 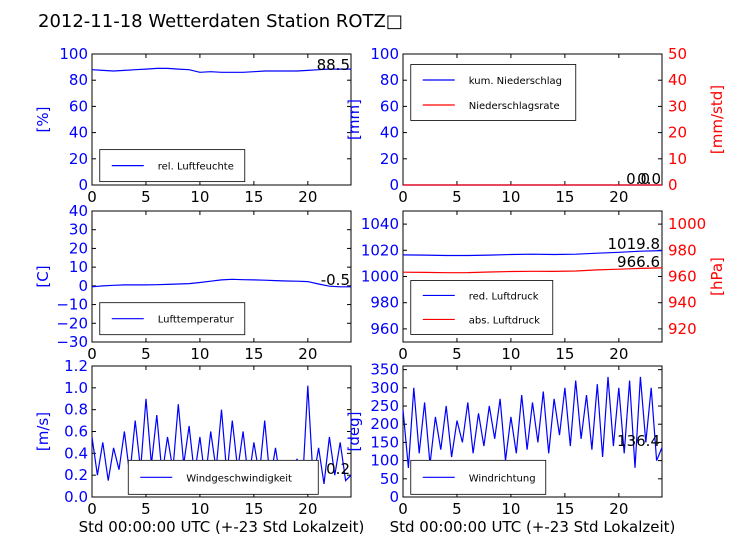 I want to click on current-value-label: 966.6, so click(x=638, y=262).